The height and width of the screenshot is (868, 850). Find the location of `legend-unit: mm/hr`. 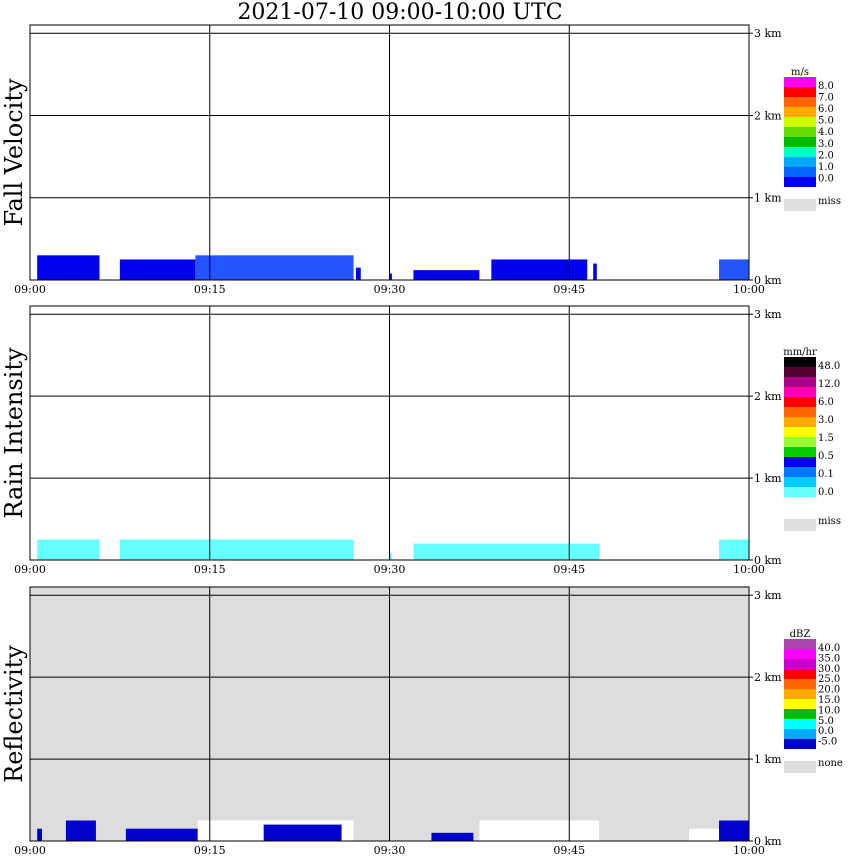

legend-unit: mm/hr is located at coordinates (800, 352).